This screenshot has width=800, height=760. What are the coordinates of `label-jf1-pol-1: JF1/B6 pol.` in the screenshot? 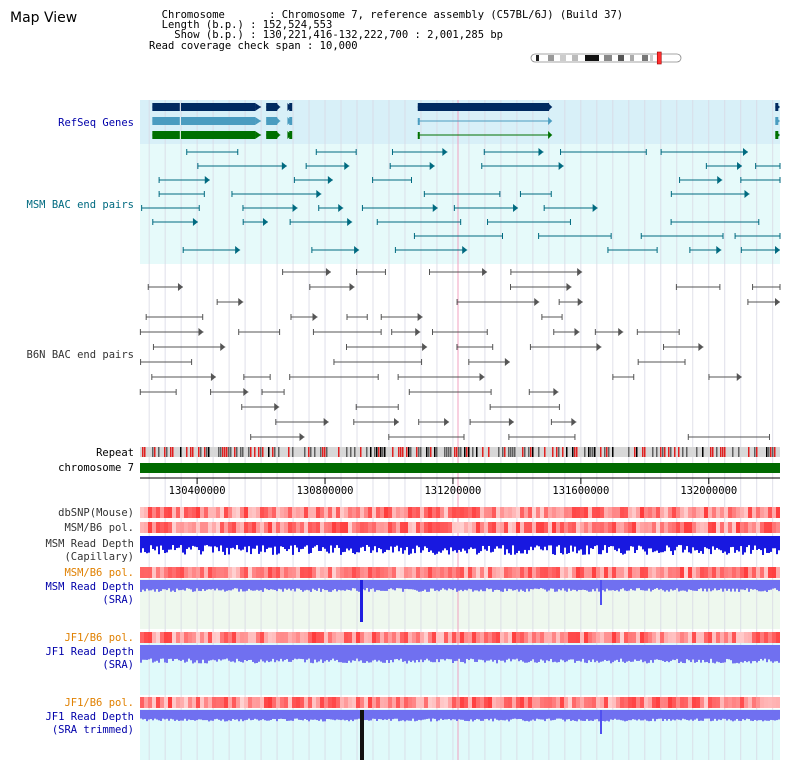 It's located at (99, 638).